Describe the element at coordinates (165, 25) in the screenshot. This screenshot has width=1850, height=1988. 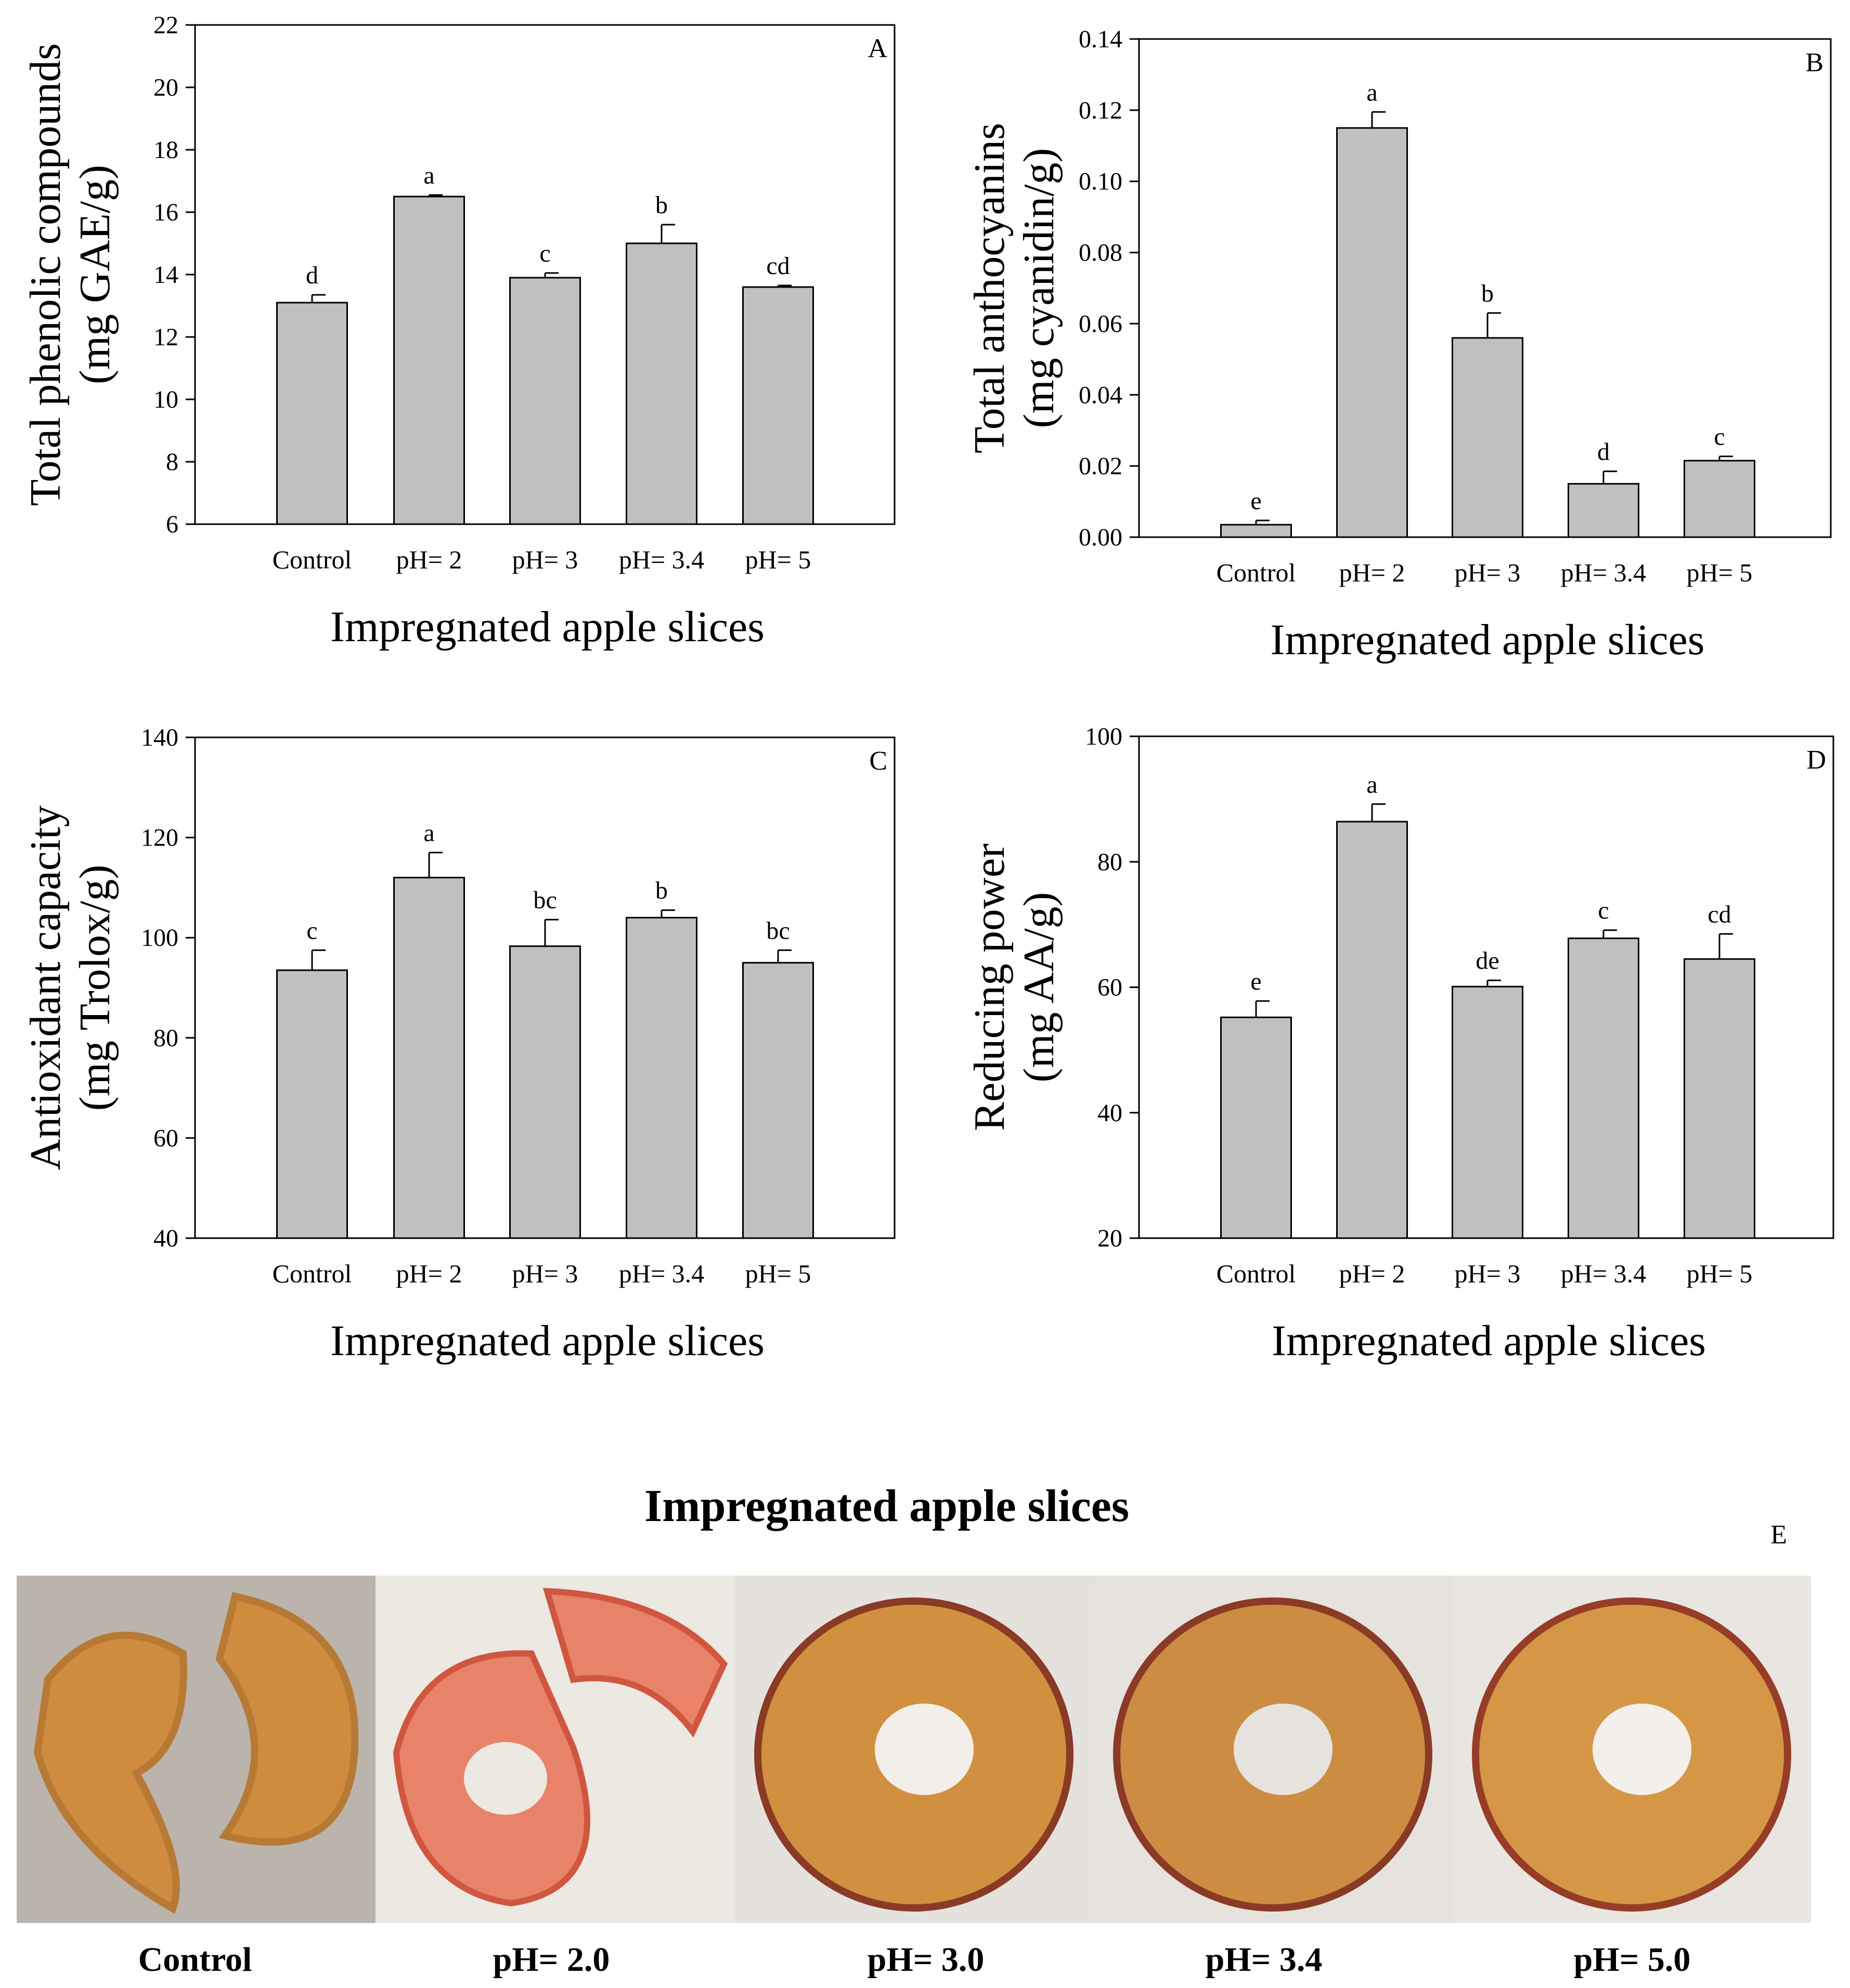
I see `y-tick-label: 22` at that location.